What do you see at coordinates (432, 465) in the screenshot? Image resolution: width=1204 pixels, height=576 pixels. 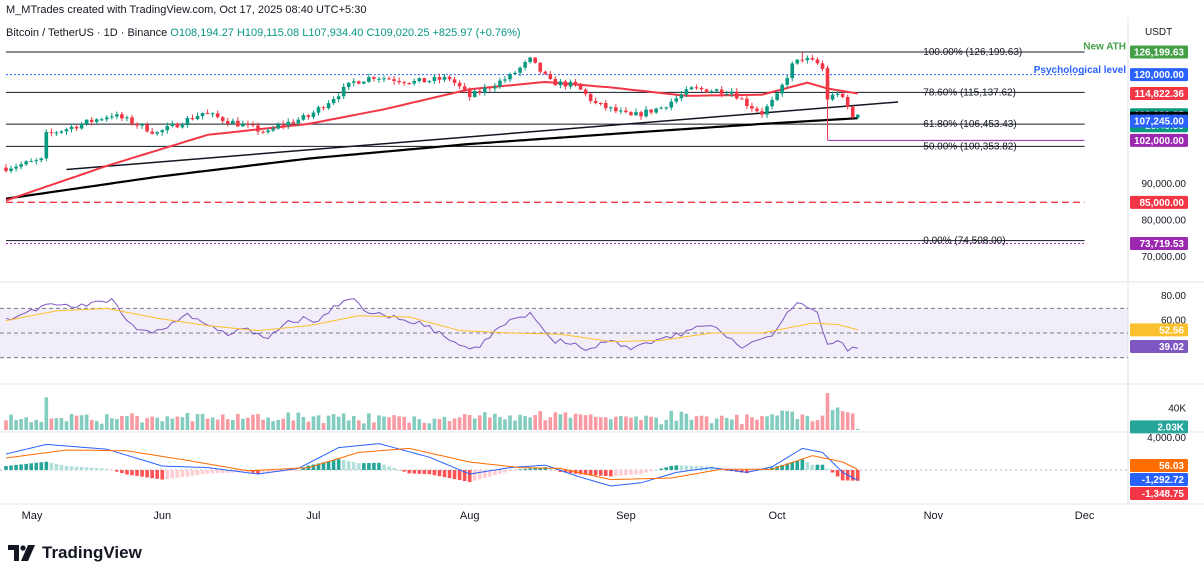 I see `macd-line` at bounding box center [432, 465].